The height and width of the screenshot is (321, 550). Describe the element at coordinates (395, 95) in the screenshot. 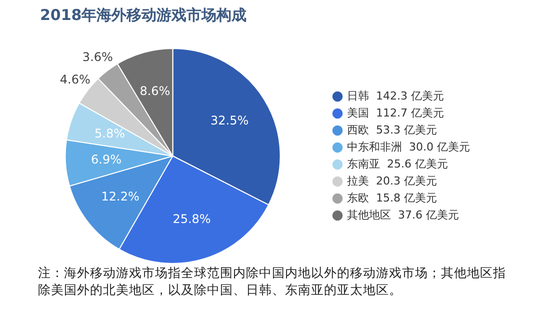

I see `legend-label: 日韩 142.3 亿美元` at that location.